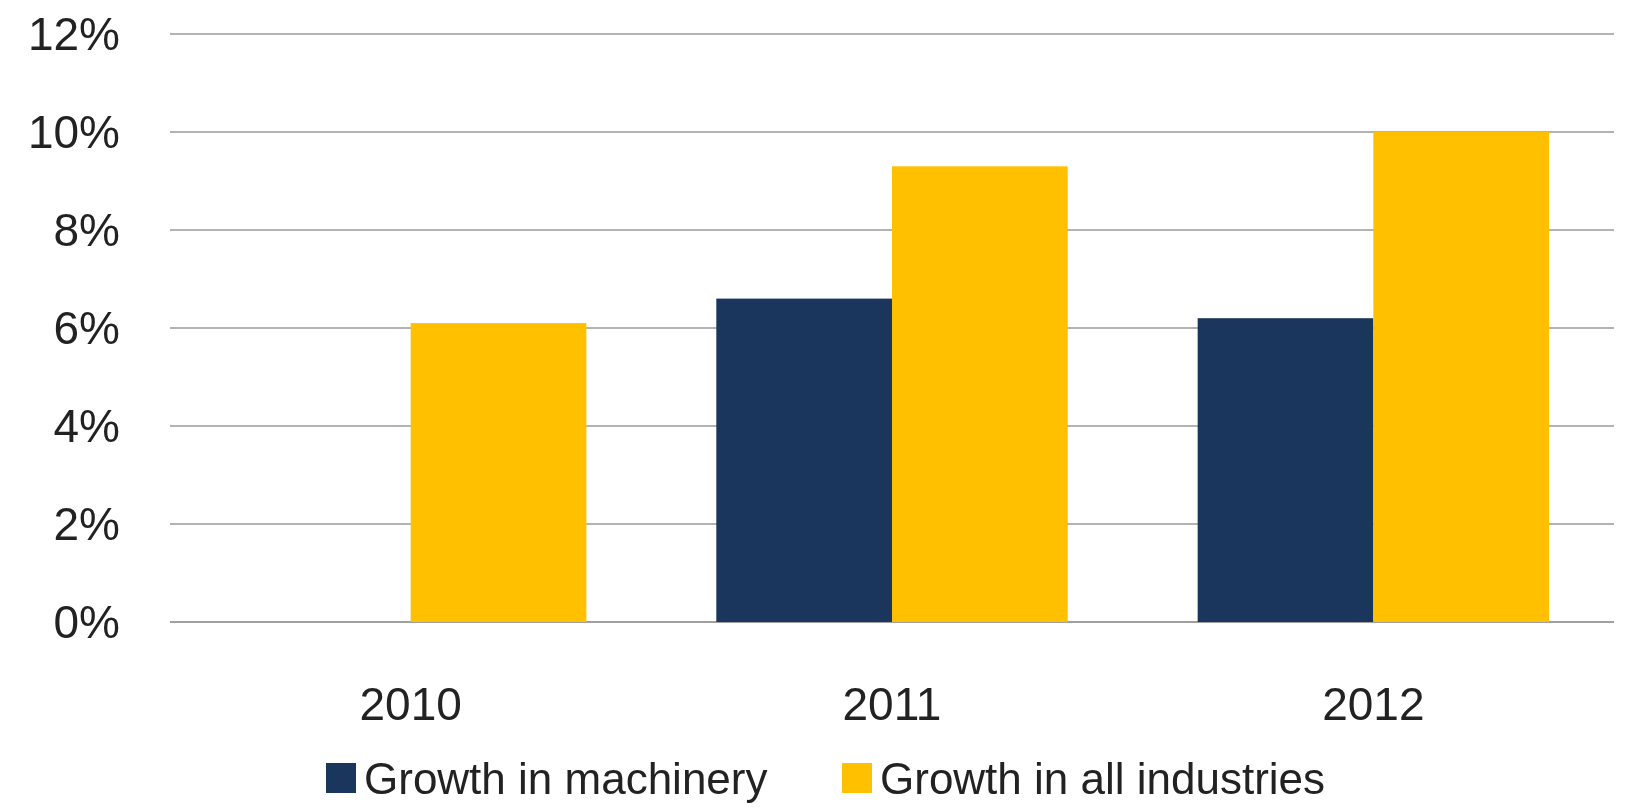  I want to click on x-tick-label: 2011, so click(892, 704).